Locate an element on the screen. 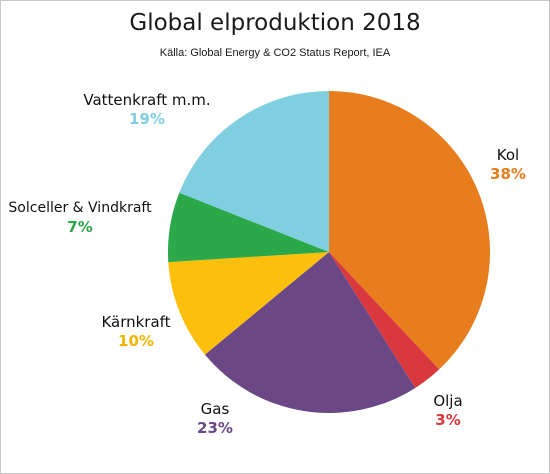 The height and width of the screenshot is (474, 550). label-karnkraft-name: Kärnkraft is located at coordinates (136, 322).